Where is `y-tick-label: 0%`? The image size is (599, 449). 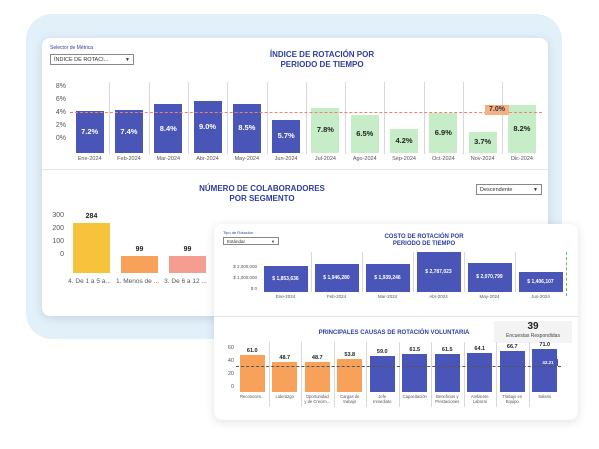
y-tick-label: 0% is located at coordinates (60, 138).